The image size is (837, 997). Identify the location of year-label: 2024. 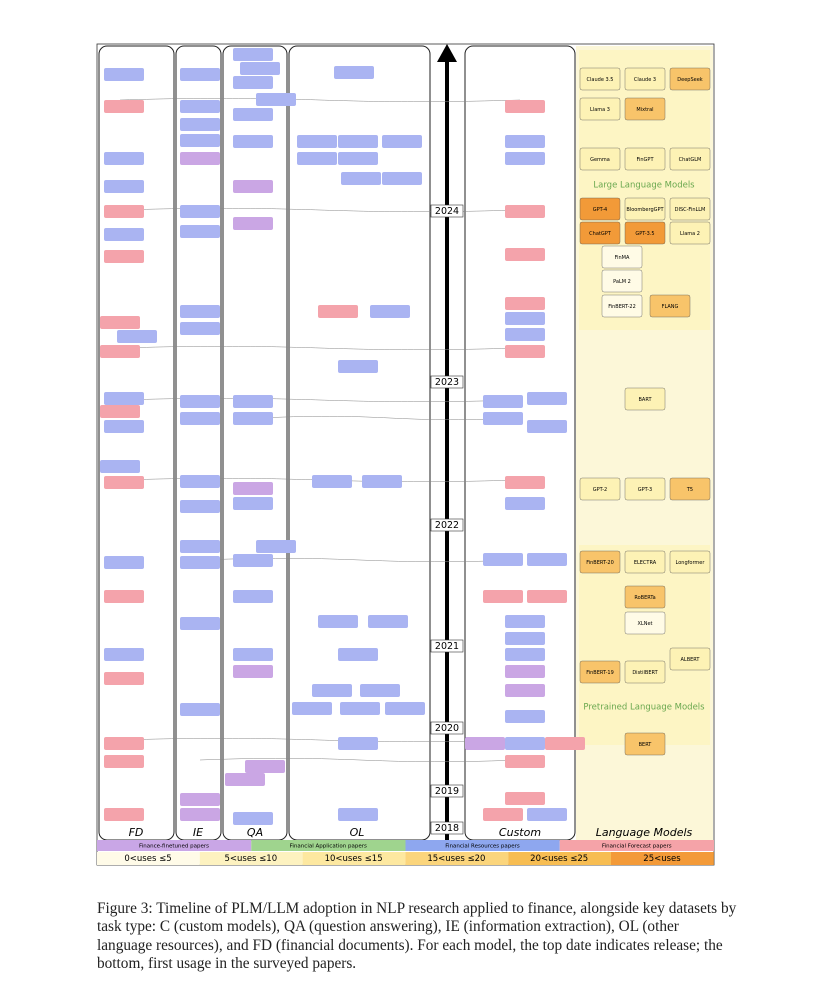
(447, 211).